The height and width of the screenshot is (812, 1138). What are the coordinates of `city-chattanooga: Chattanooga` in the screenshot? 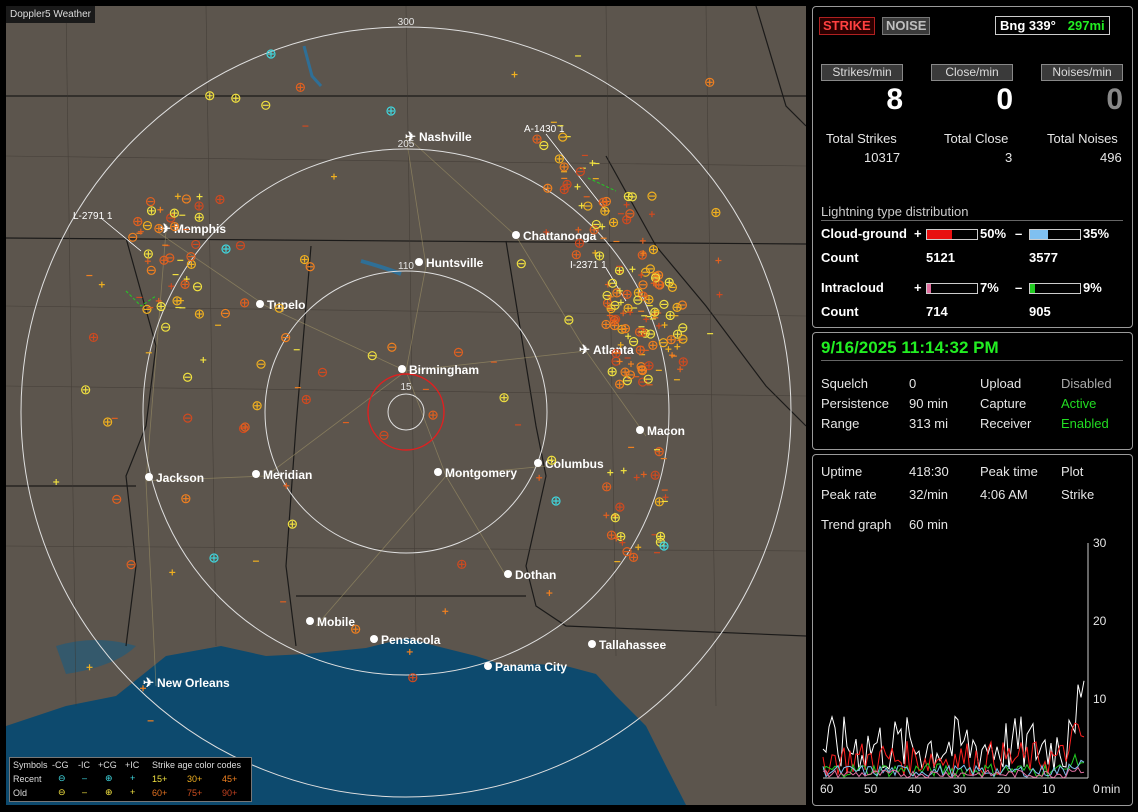 It's located at (554, 236).